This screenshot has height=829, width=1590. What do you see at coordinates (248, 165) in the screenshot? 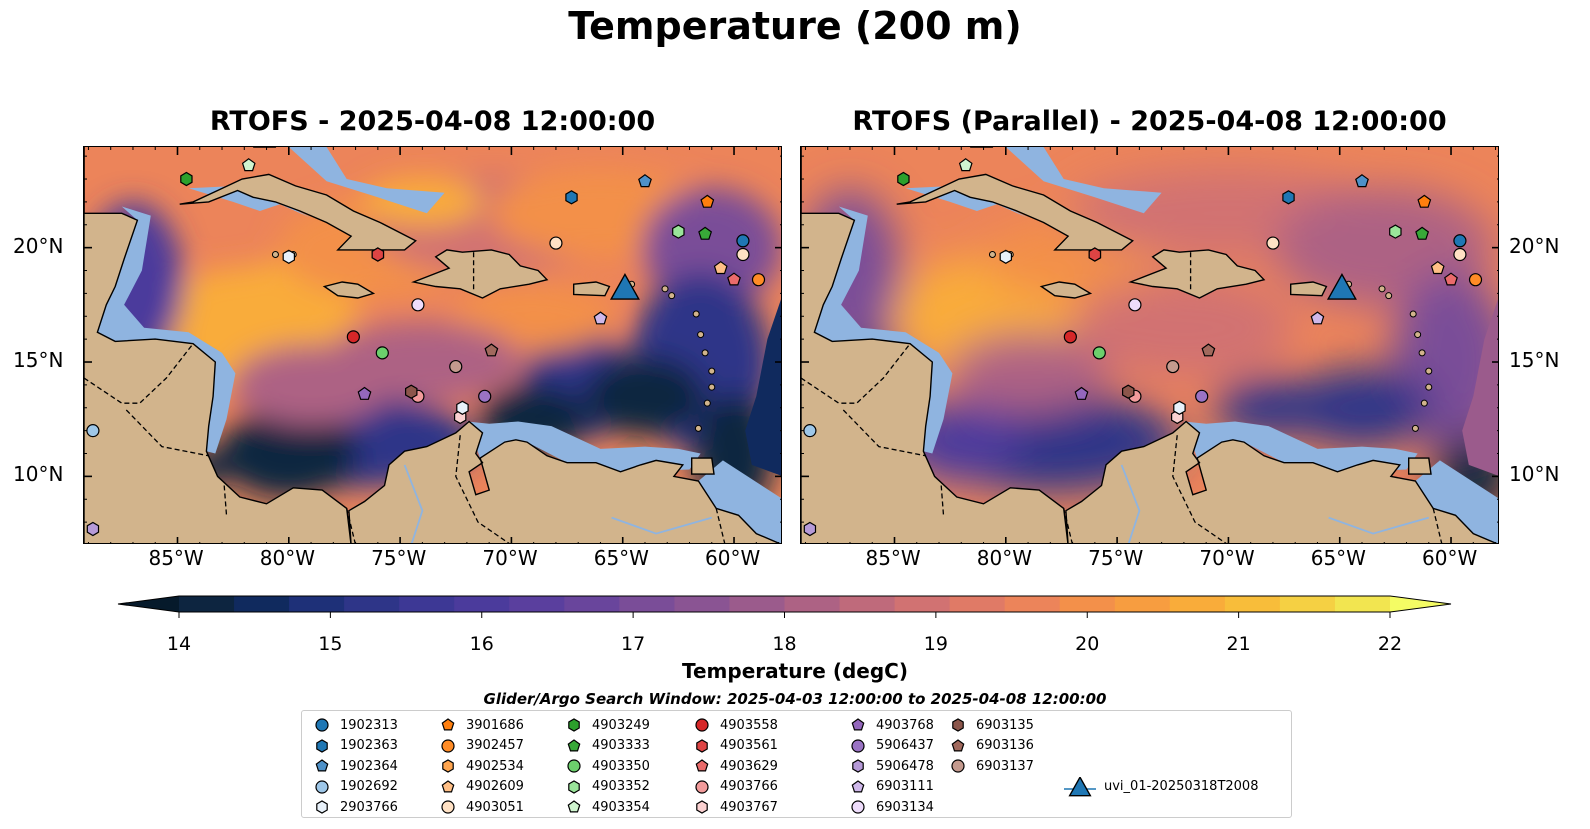
I see `float-marker-4903354-left` at bounding box center [248, 165].